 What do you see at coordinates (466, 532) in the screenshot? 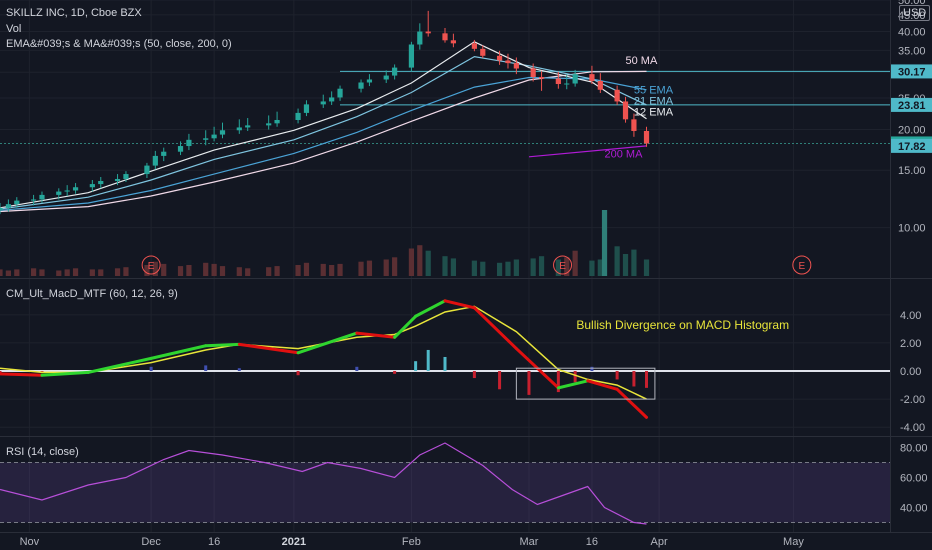
I see `time-axis-divider` at bounding box center [466, 532].